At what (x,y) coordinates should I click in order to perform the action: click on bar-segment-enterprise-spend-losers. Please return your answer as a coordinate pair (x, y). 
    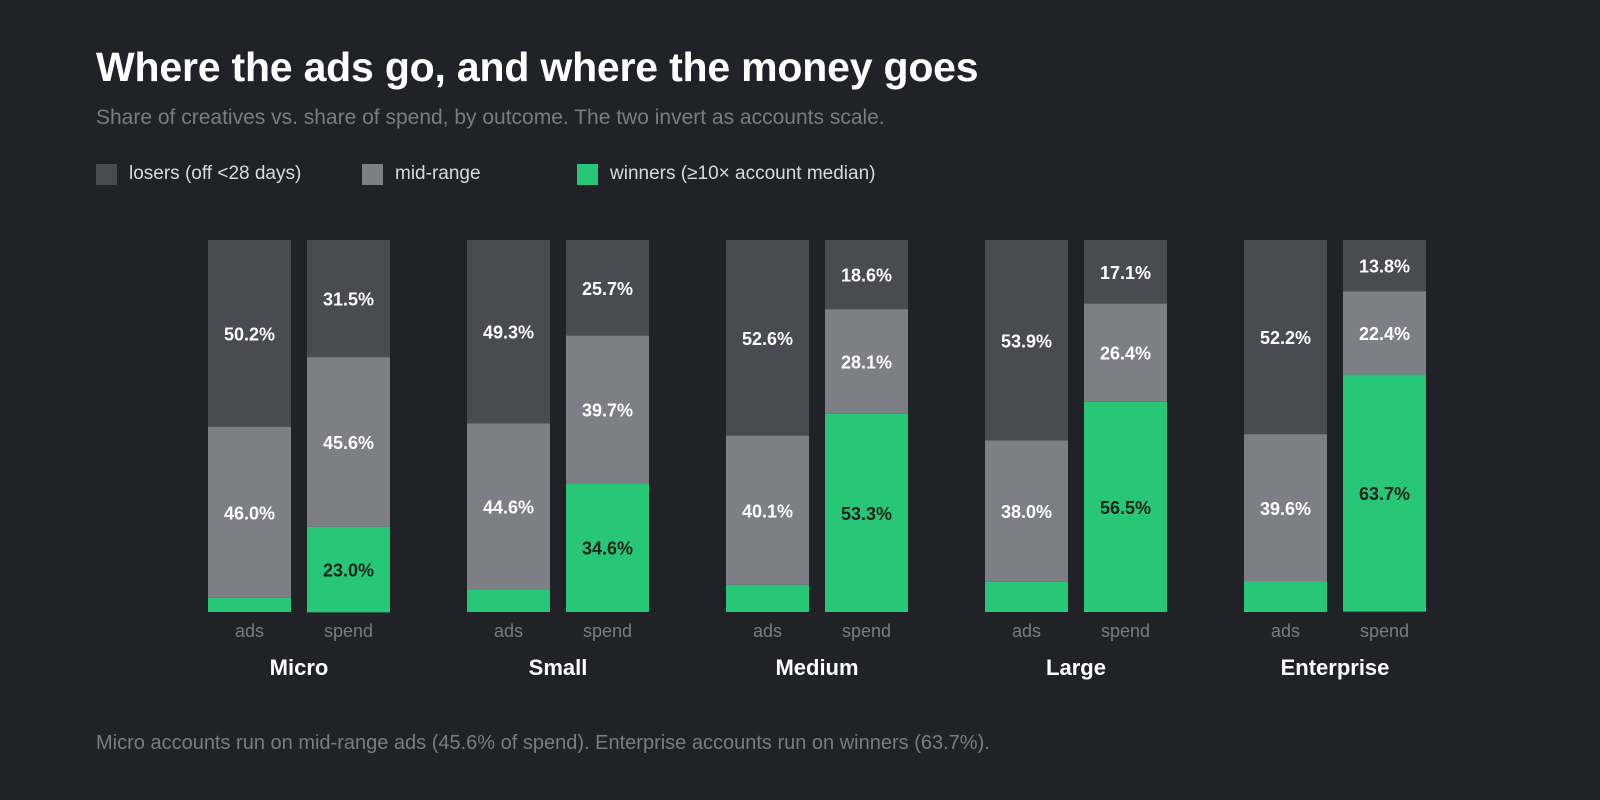
    Looking at the image, I should click on (1384, 266).